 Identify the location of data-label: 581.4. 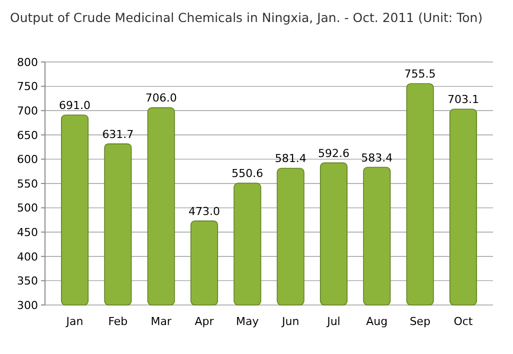
(290, 159).